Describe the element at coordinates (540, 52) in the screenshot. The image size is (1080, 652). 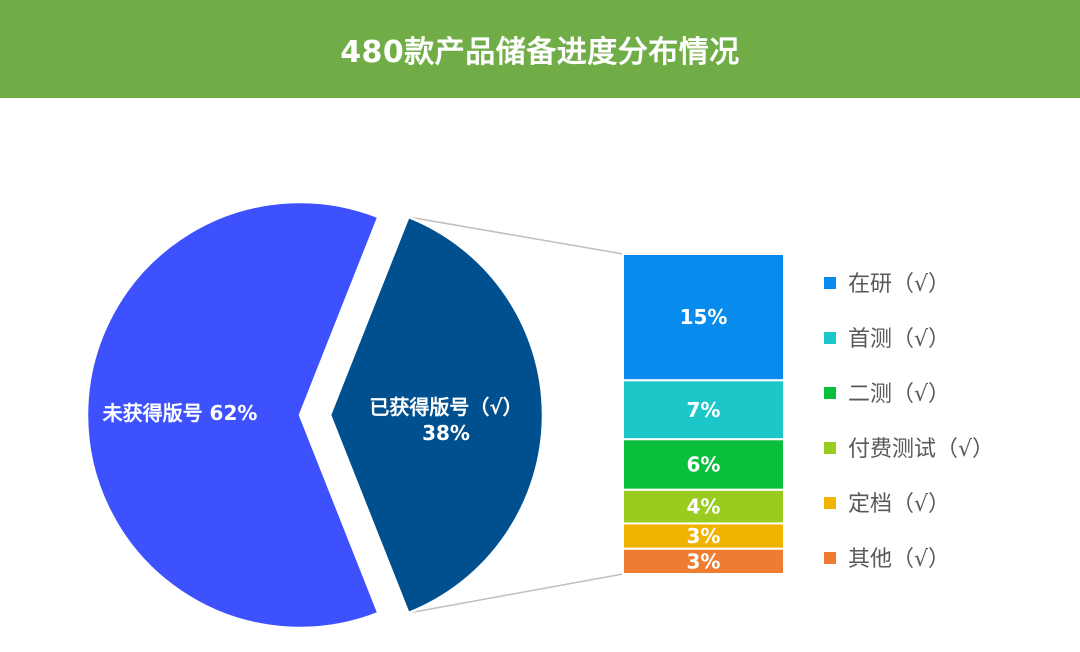
I see `chart-title: 480款产品储备进度分布情况` at that location.